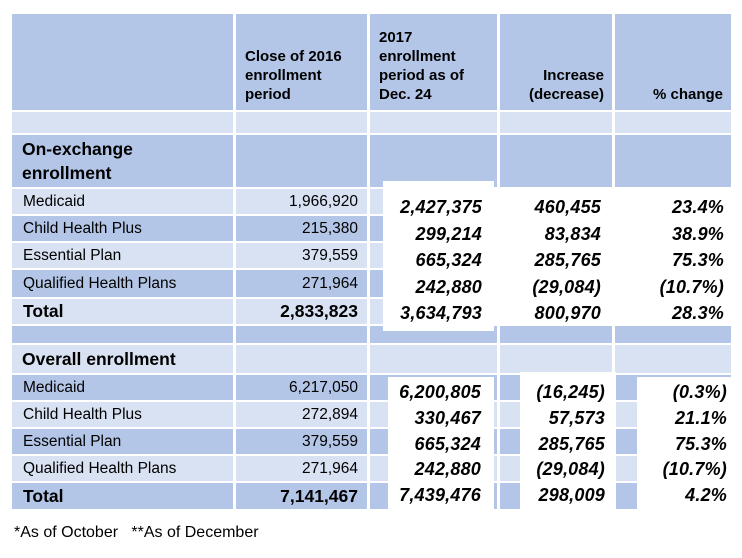 Image resolution: width=742 pixels, height=558 pixels. Describe the element at coordinates (122, 161) in the screenshot. I see `section-title-on-exchange: On-exchange enrollment` at that location.